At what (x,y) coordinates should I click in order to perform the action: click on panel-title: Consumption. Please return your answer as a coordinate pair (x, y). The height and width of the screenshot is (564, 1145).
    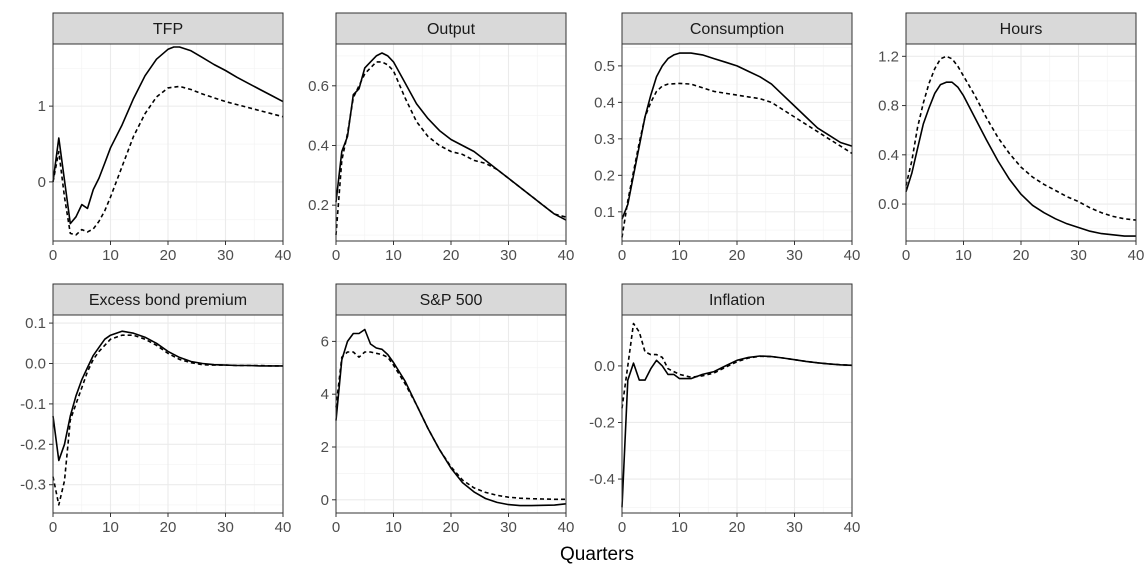
    Looking at the image, I should click on (737, 29).